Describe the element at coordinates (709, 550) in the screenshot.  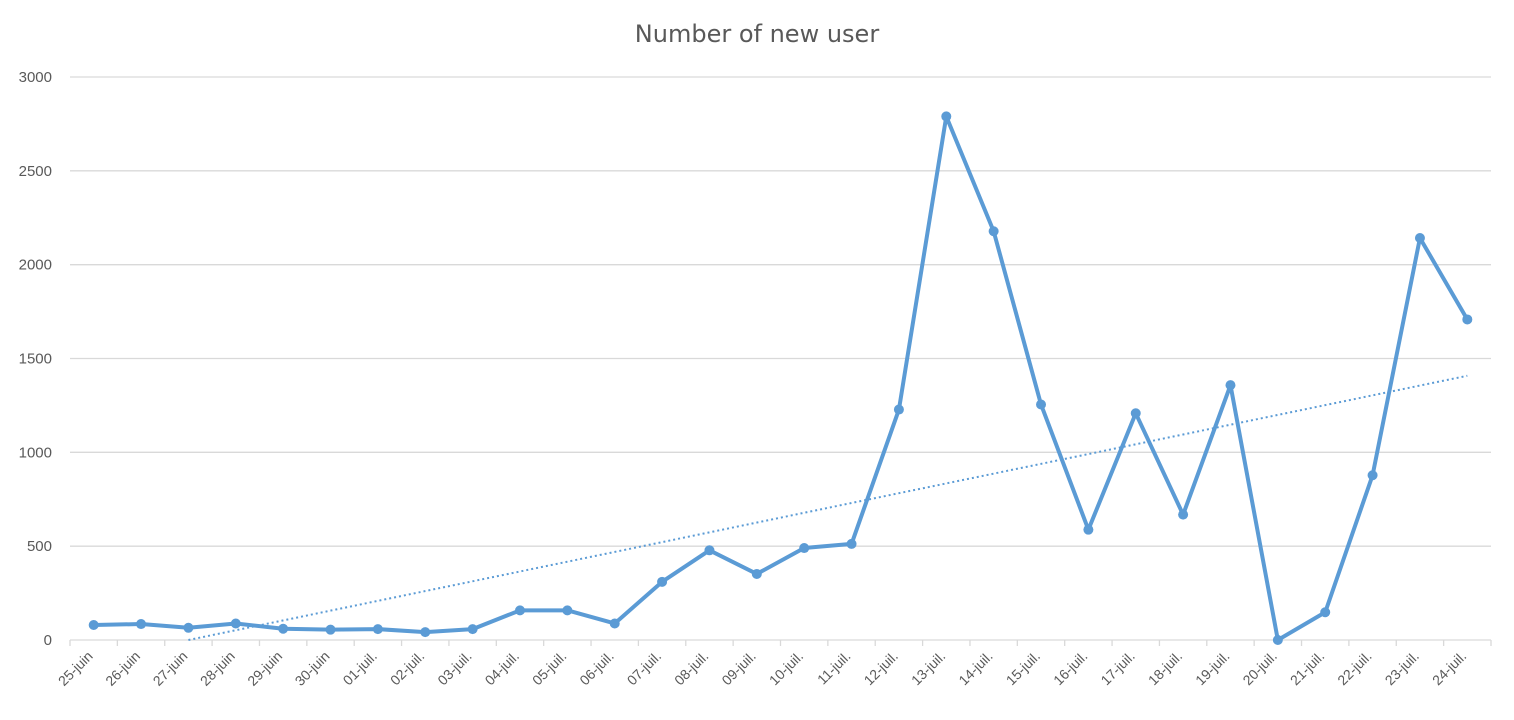
I see `data-point-08-juil.` at that location.